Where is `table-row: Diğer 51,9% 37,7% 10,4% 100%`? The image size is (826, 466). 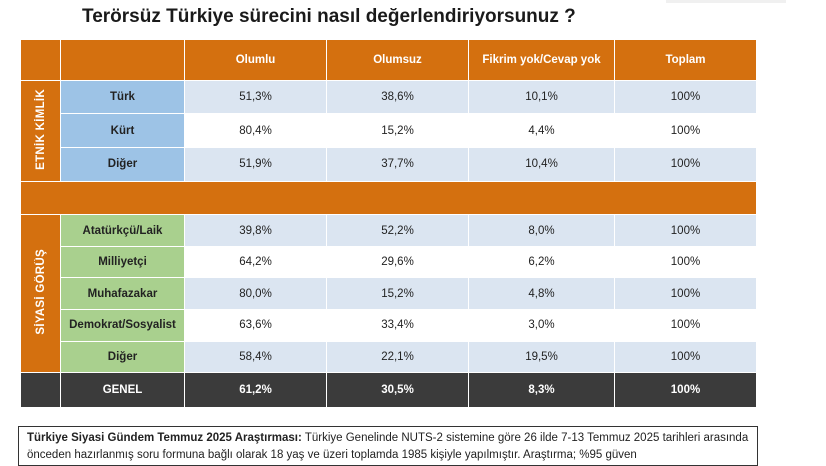
table-row: Diğer 51,9% 37,7% 10,4% 100% is located at coordinates (389, 164).